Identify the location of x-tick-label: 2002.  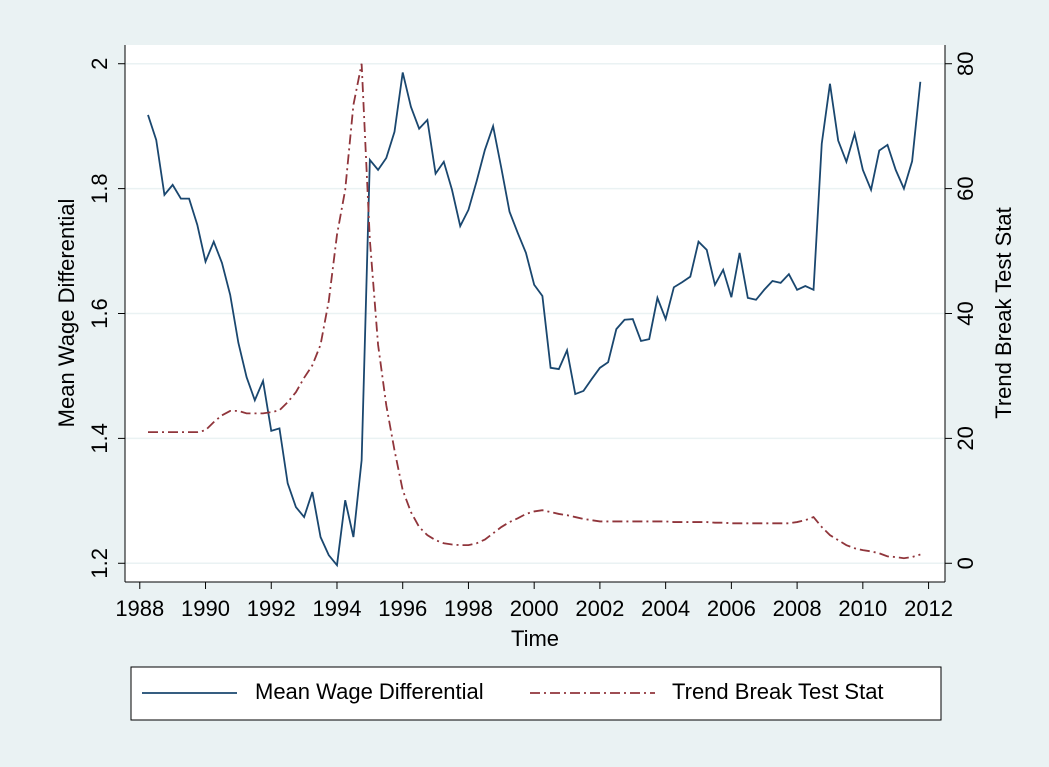
(599, 608).